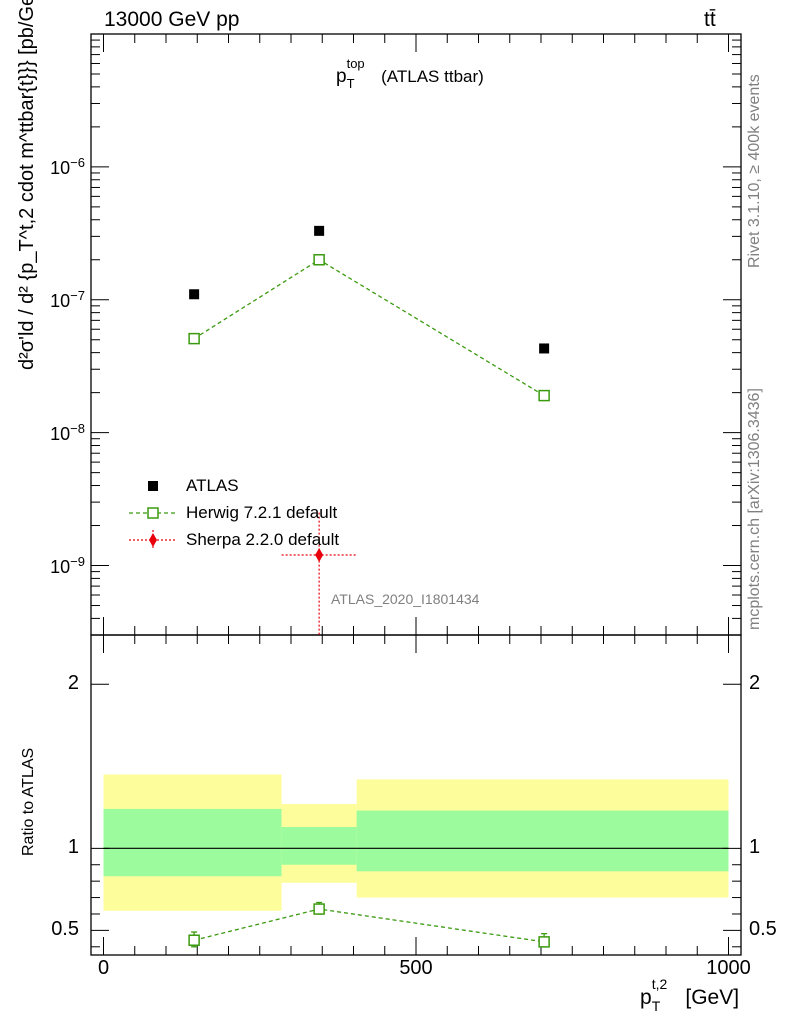 The width and height of the screenshot is (786, 1024). I want to click on process-label: tt̄, so click(710, 19).